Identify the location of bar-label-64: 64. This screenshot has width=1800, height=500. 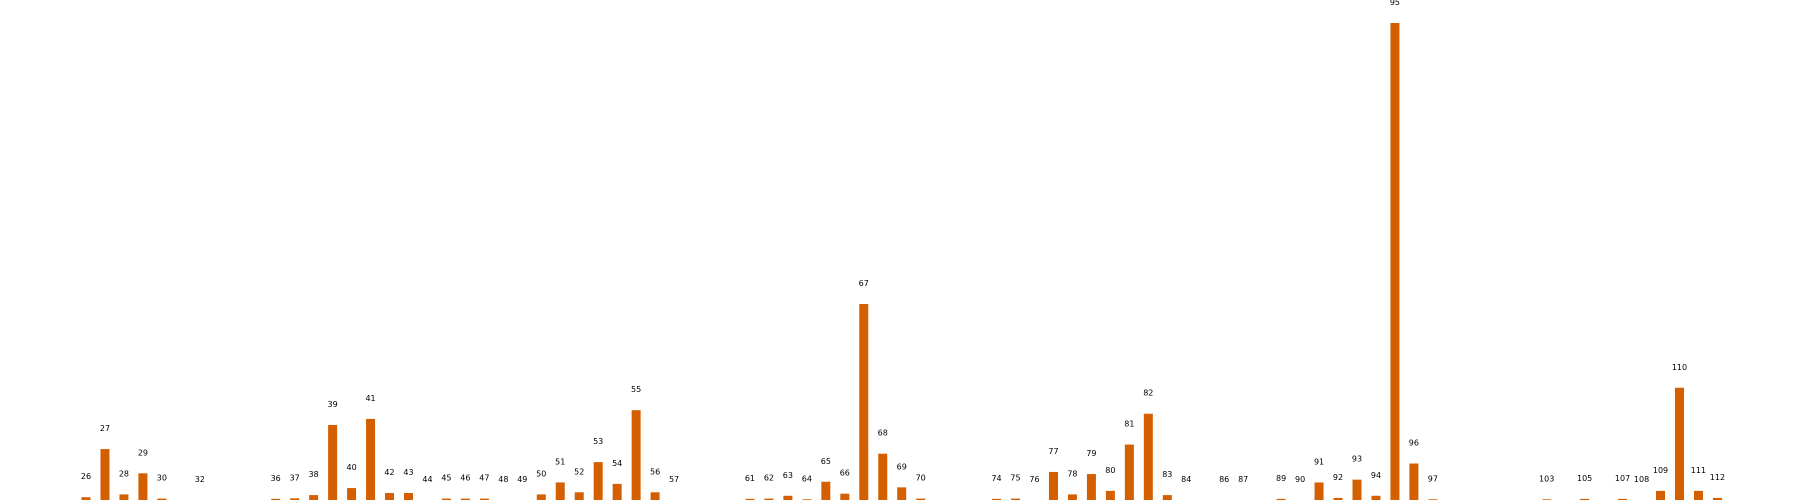
(807, 478).